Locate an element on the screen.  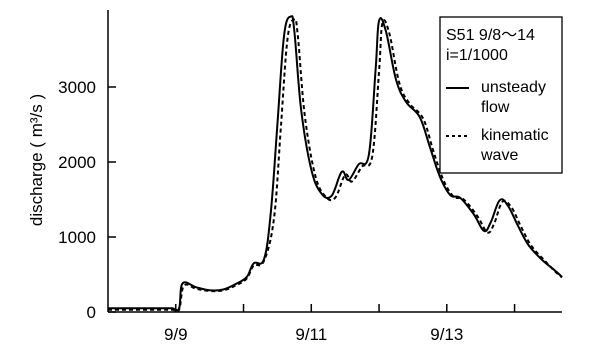
y-axis-label: discharge ( m³/s ) is located at coordinates (36, 160).